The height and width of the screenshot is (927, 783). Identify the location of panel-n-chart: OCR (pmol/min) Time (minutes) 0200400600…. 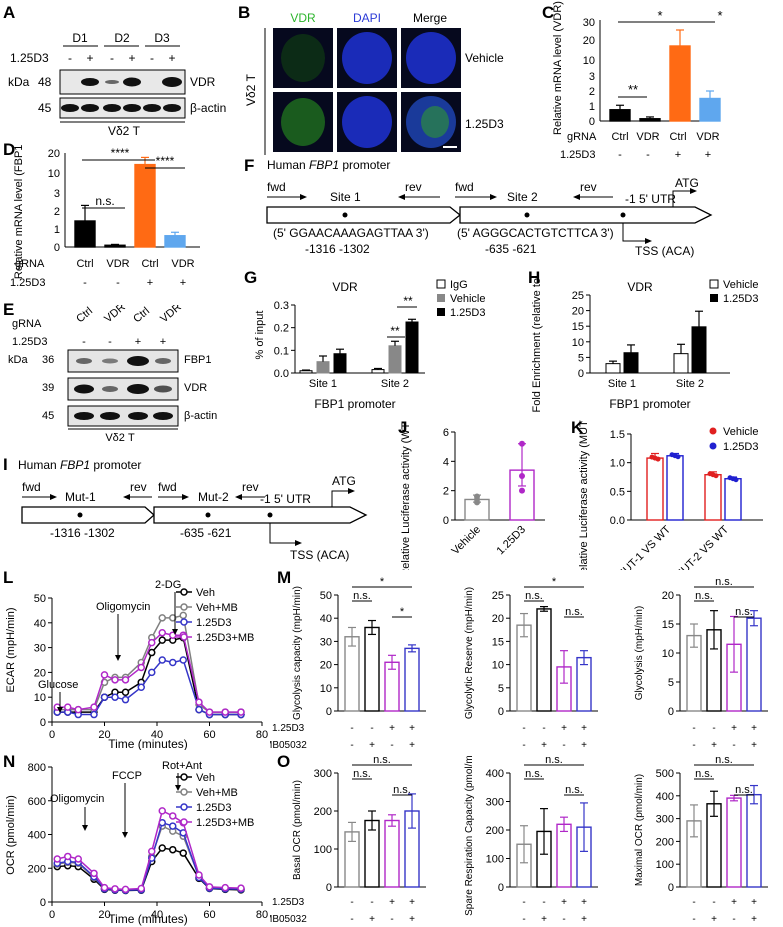
(136, 843).